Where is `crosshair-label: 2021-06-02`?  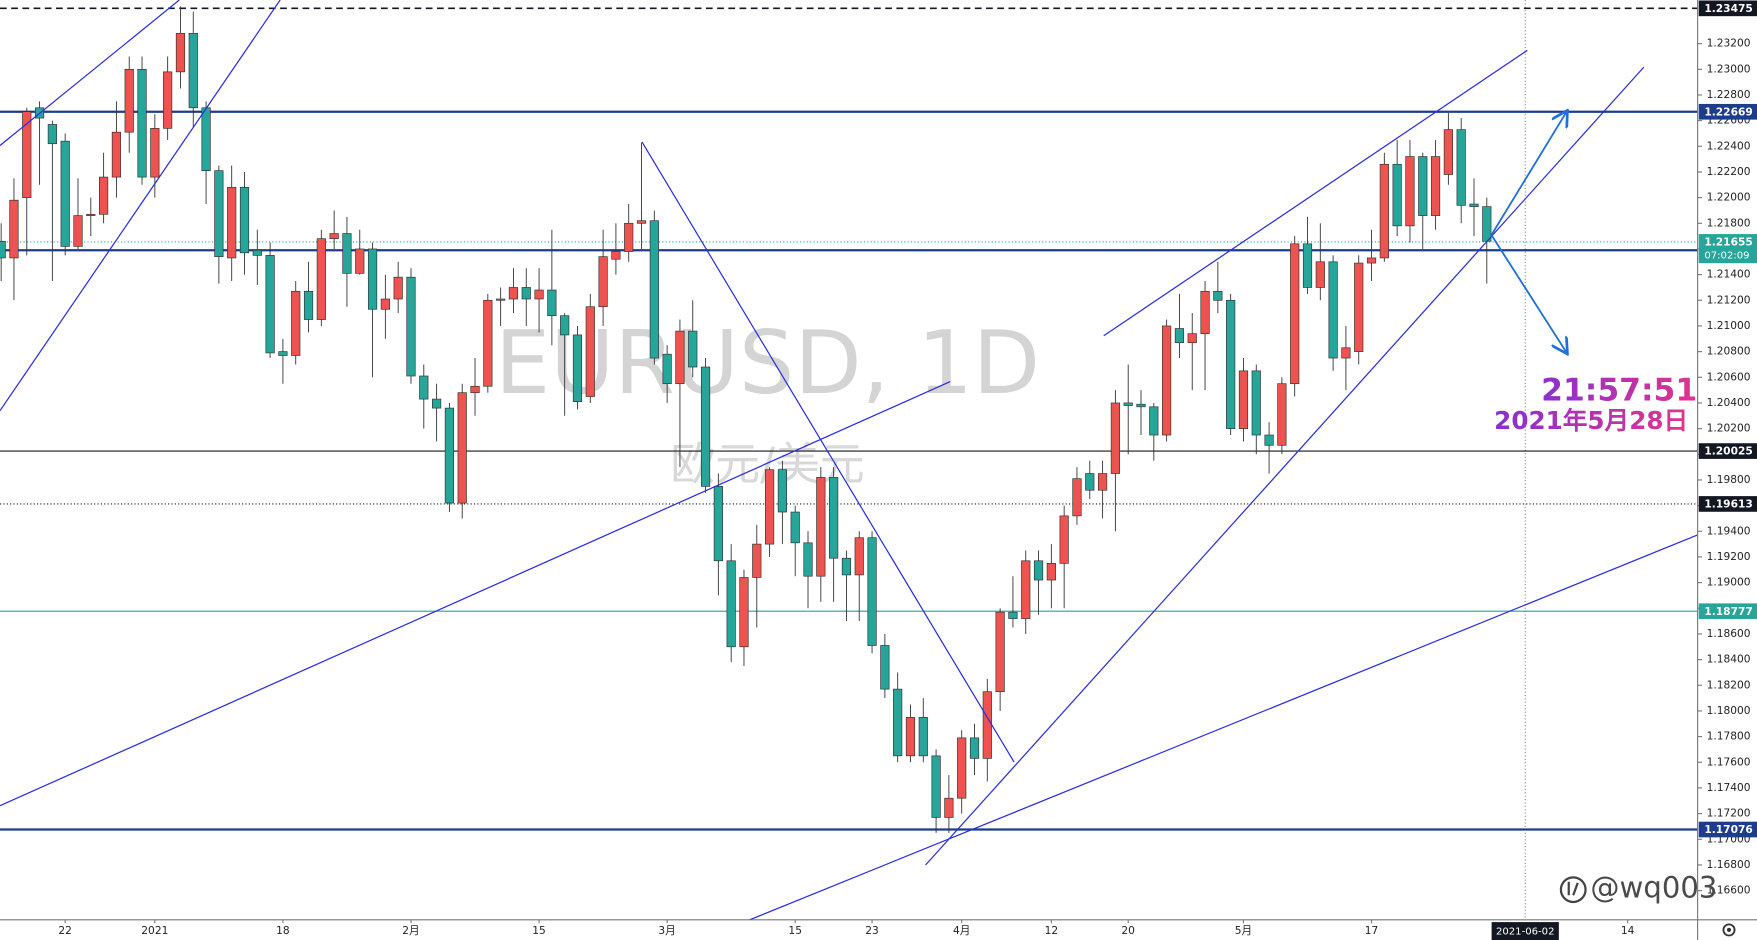
crosshair-label: 2021-06-02 is located at coordinates (1525, 932).